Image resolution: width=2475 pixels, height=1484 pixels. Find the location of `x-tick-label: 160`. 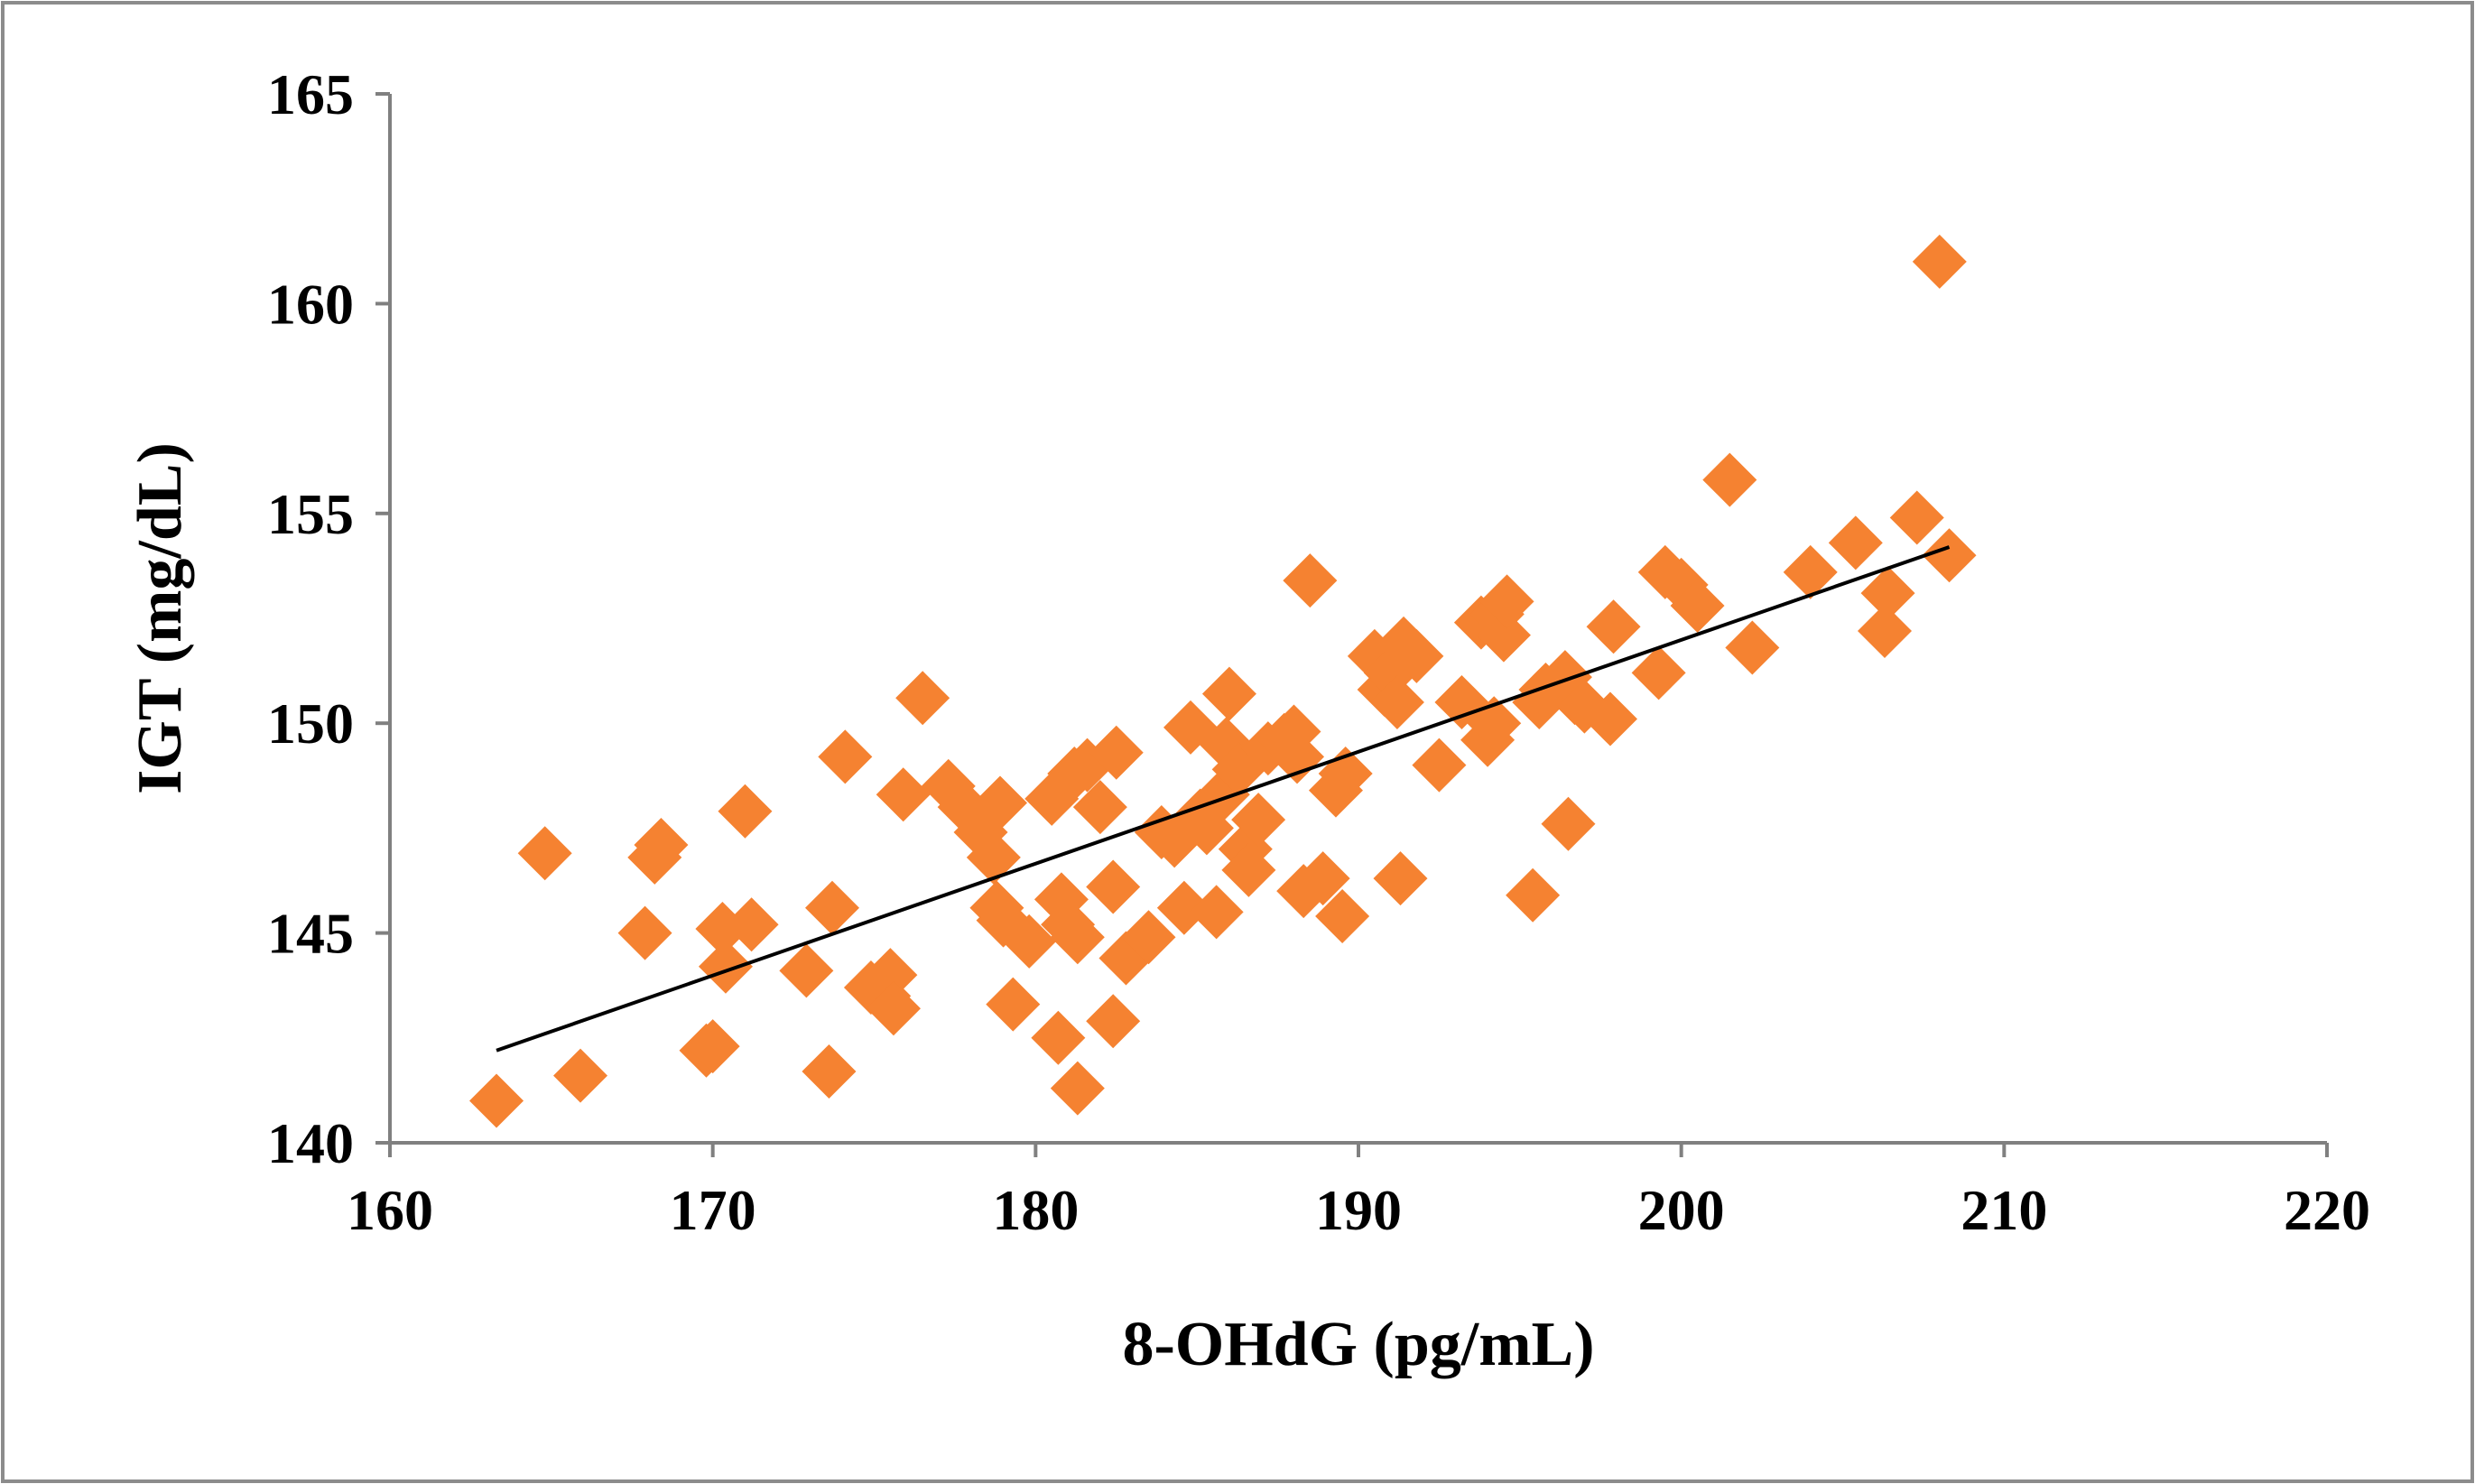

x-tick-label: 160 is located at coordinates (390, 1210).